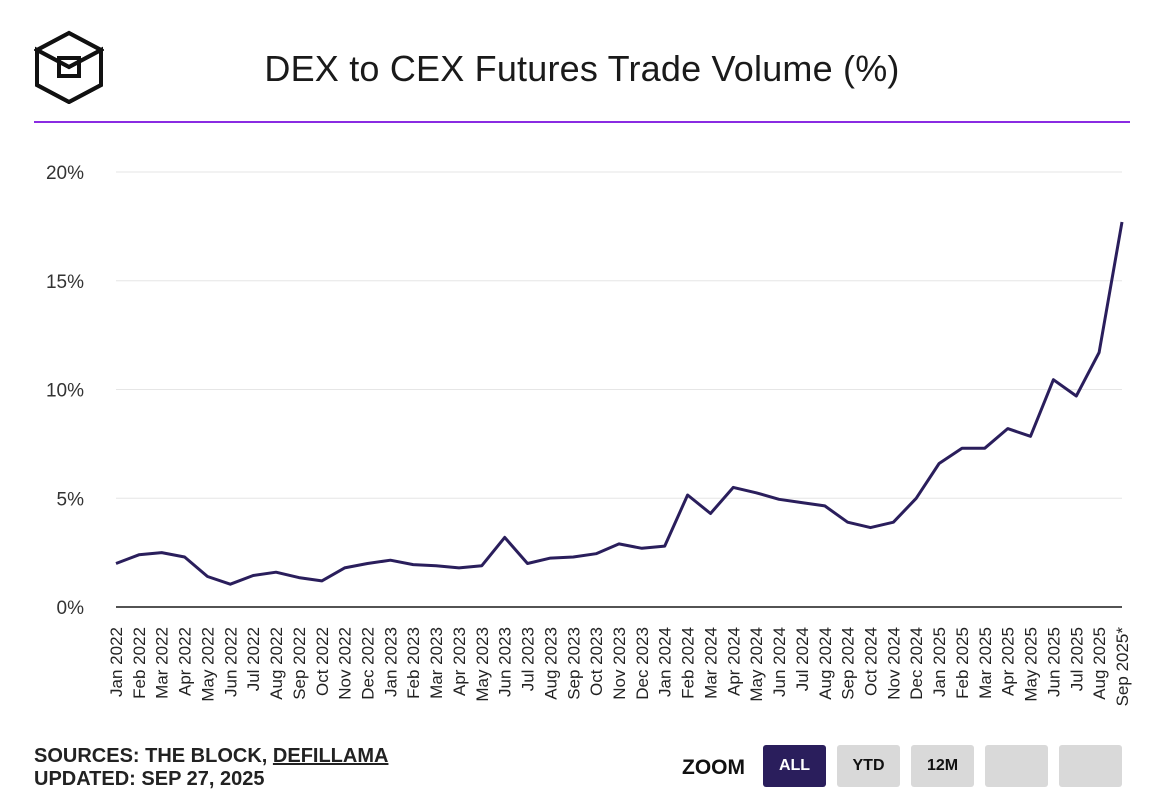 This screenshot has height=810, width=1164. Describe the element at coordinates (71, 499) in the screenshot. I see `y-tick-label: 5%` at that location.